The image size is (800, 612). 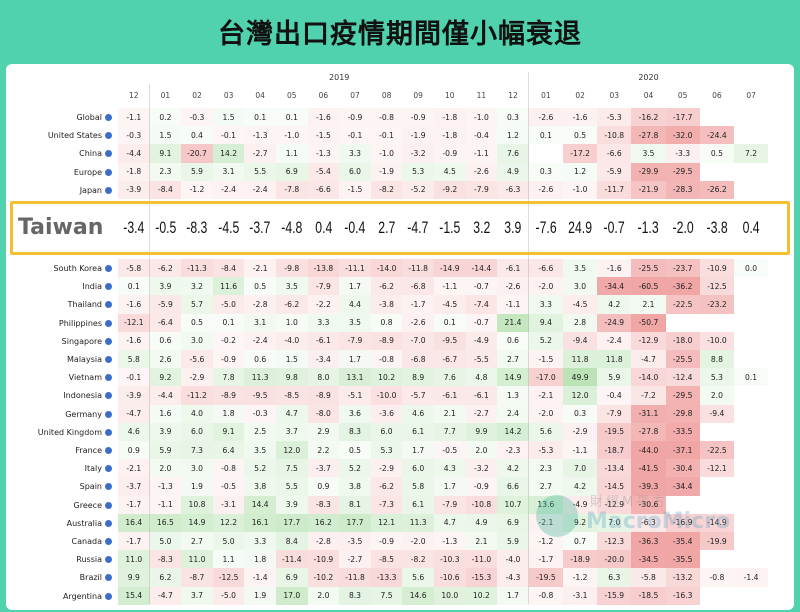 I want to click on month-label: 08, so click(x=386, y=95).